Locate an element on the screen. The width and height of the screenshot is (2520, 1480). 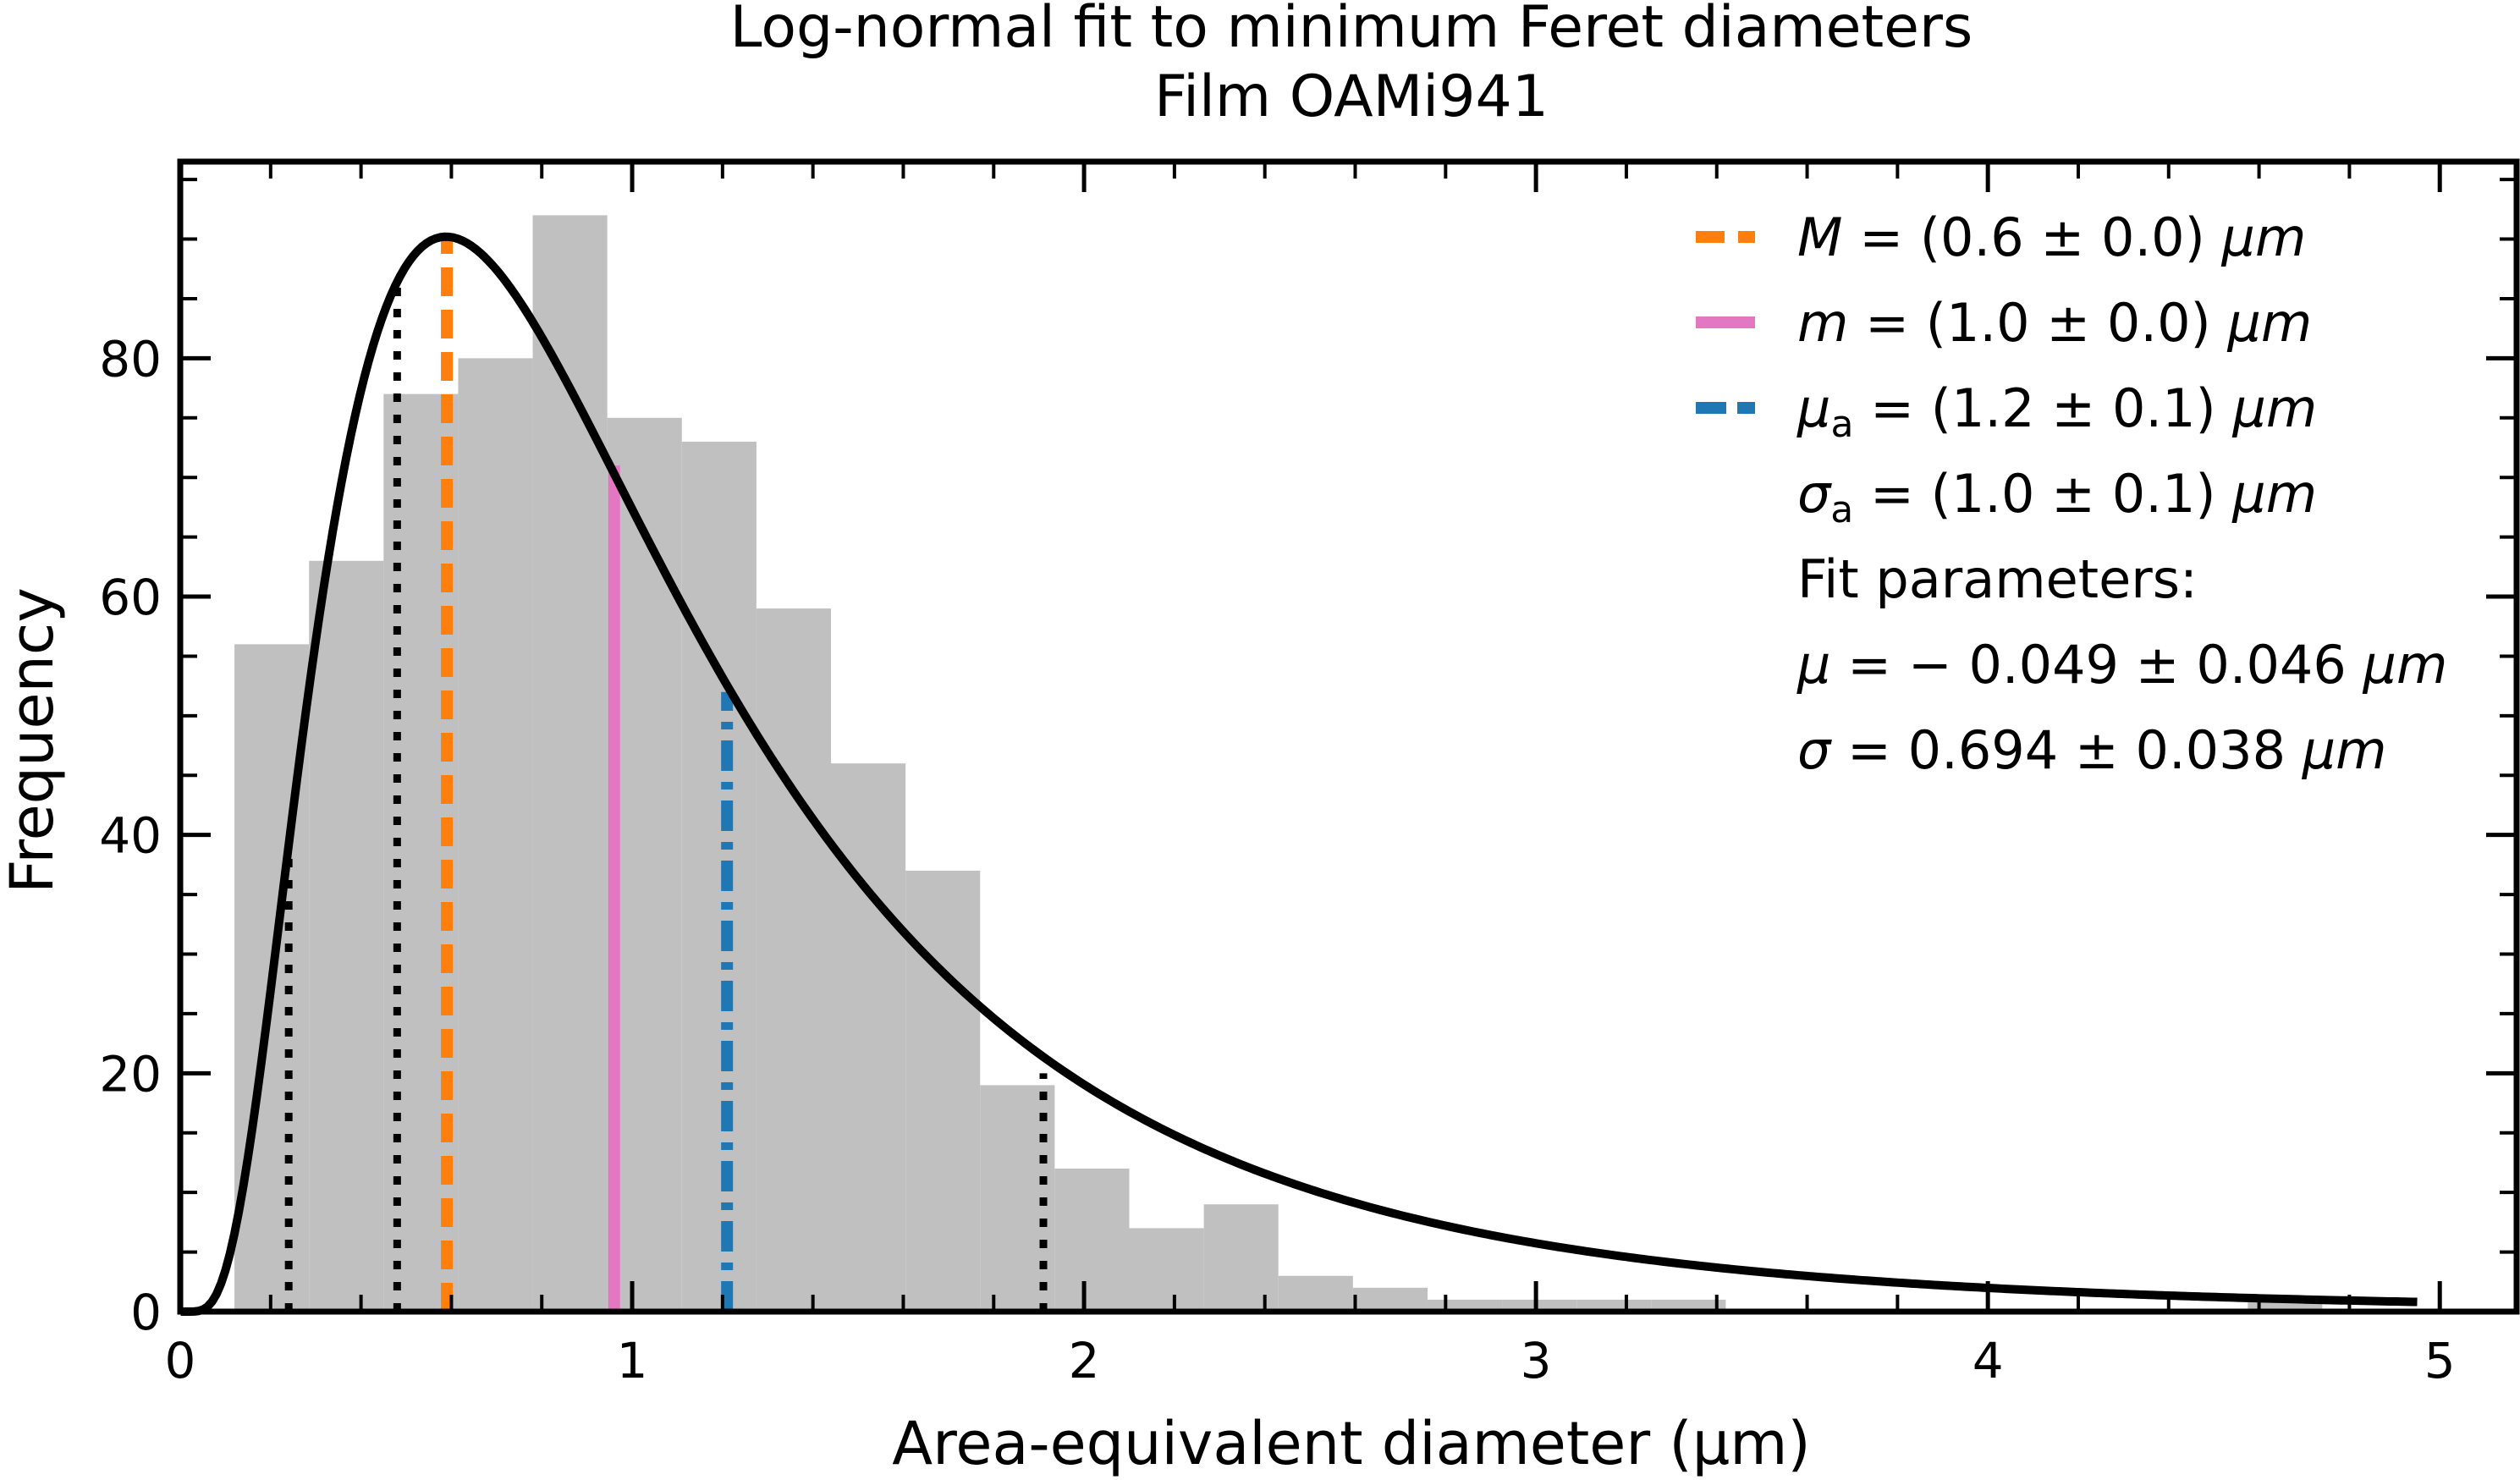
legend-entry: M = (0.6 ± 0.0) μm is located at coordinates (2051, 237).